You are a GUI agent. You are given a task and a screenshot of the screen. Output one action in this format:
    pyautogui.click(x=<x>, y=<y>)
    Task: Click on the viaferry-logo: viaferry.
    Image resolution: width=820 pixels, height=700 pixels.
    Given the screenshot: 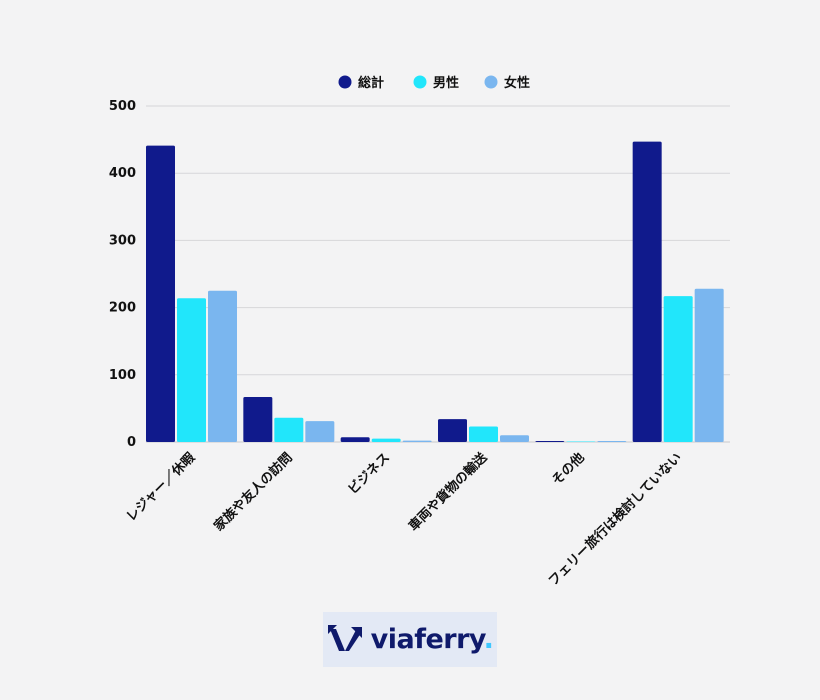 What is the action you would take?
    pyautogui.click(x=410, y=639)
    